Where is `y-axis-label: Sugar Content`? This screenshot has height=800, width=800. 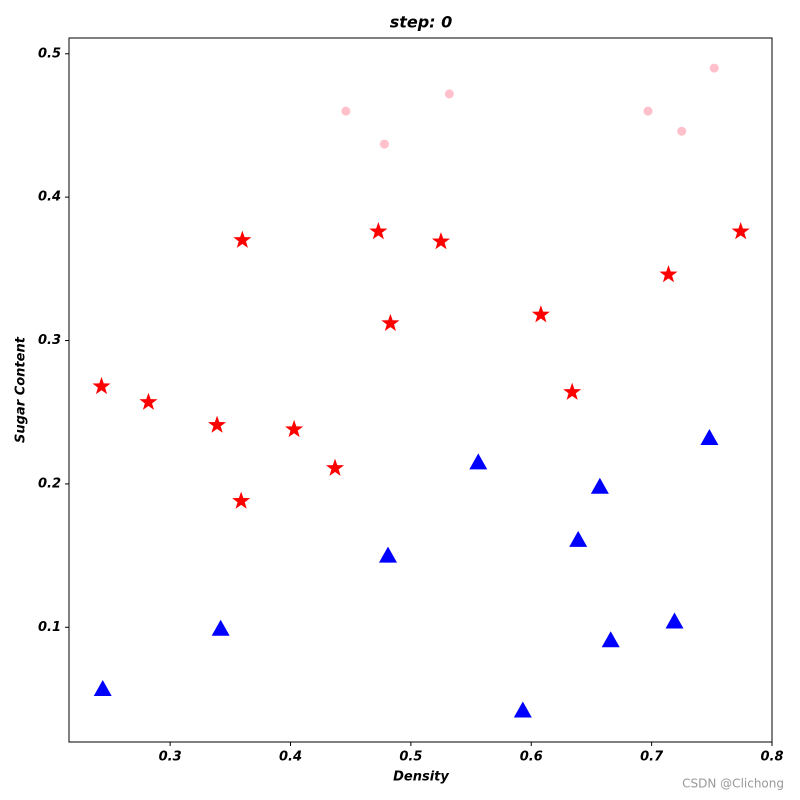 y-axis-label: Sugar Content is located at coordinates (21, 389).